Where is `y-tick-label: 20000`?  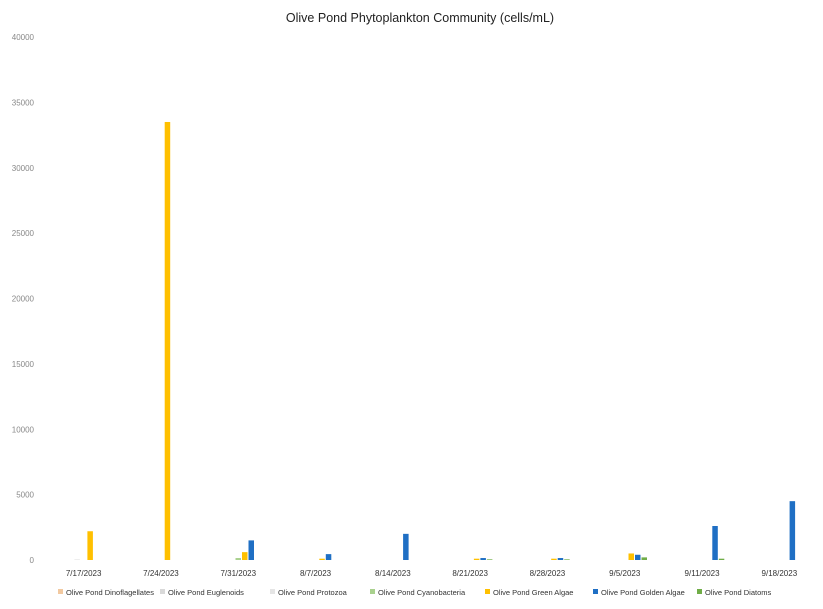
y-tick-label: 20000 is located at coordinates (23, 299).